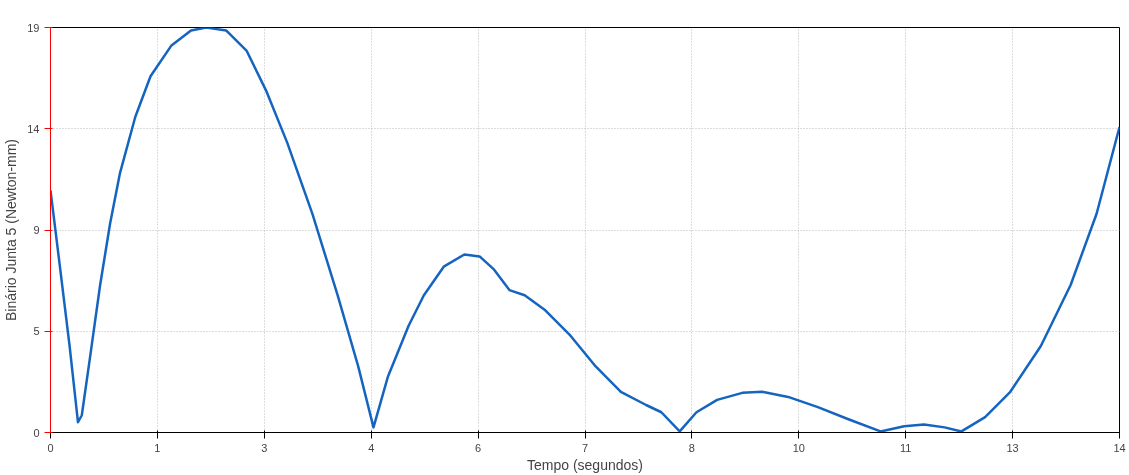  I want to click on y-tick-label: 9, so click(36, 230).